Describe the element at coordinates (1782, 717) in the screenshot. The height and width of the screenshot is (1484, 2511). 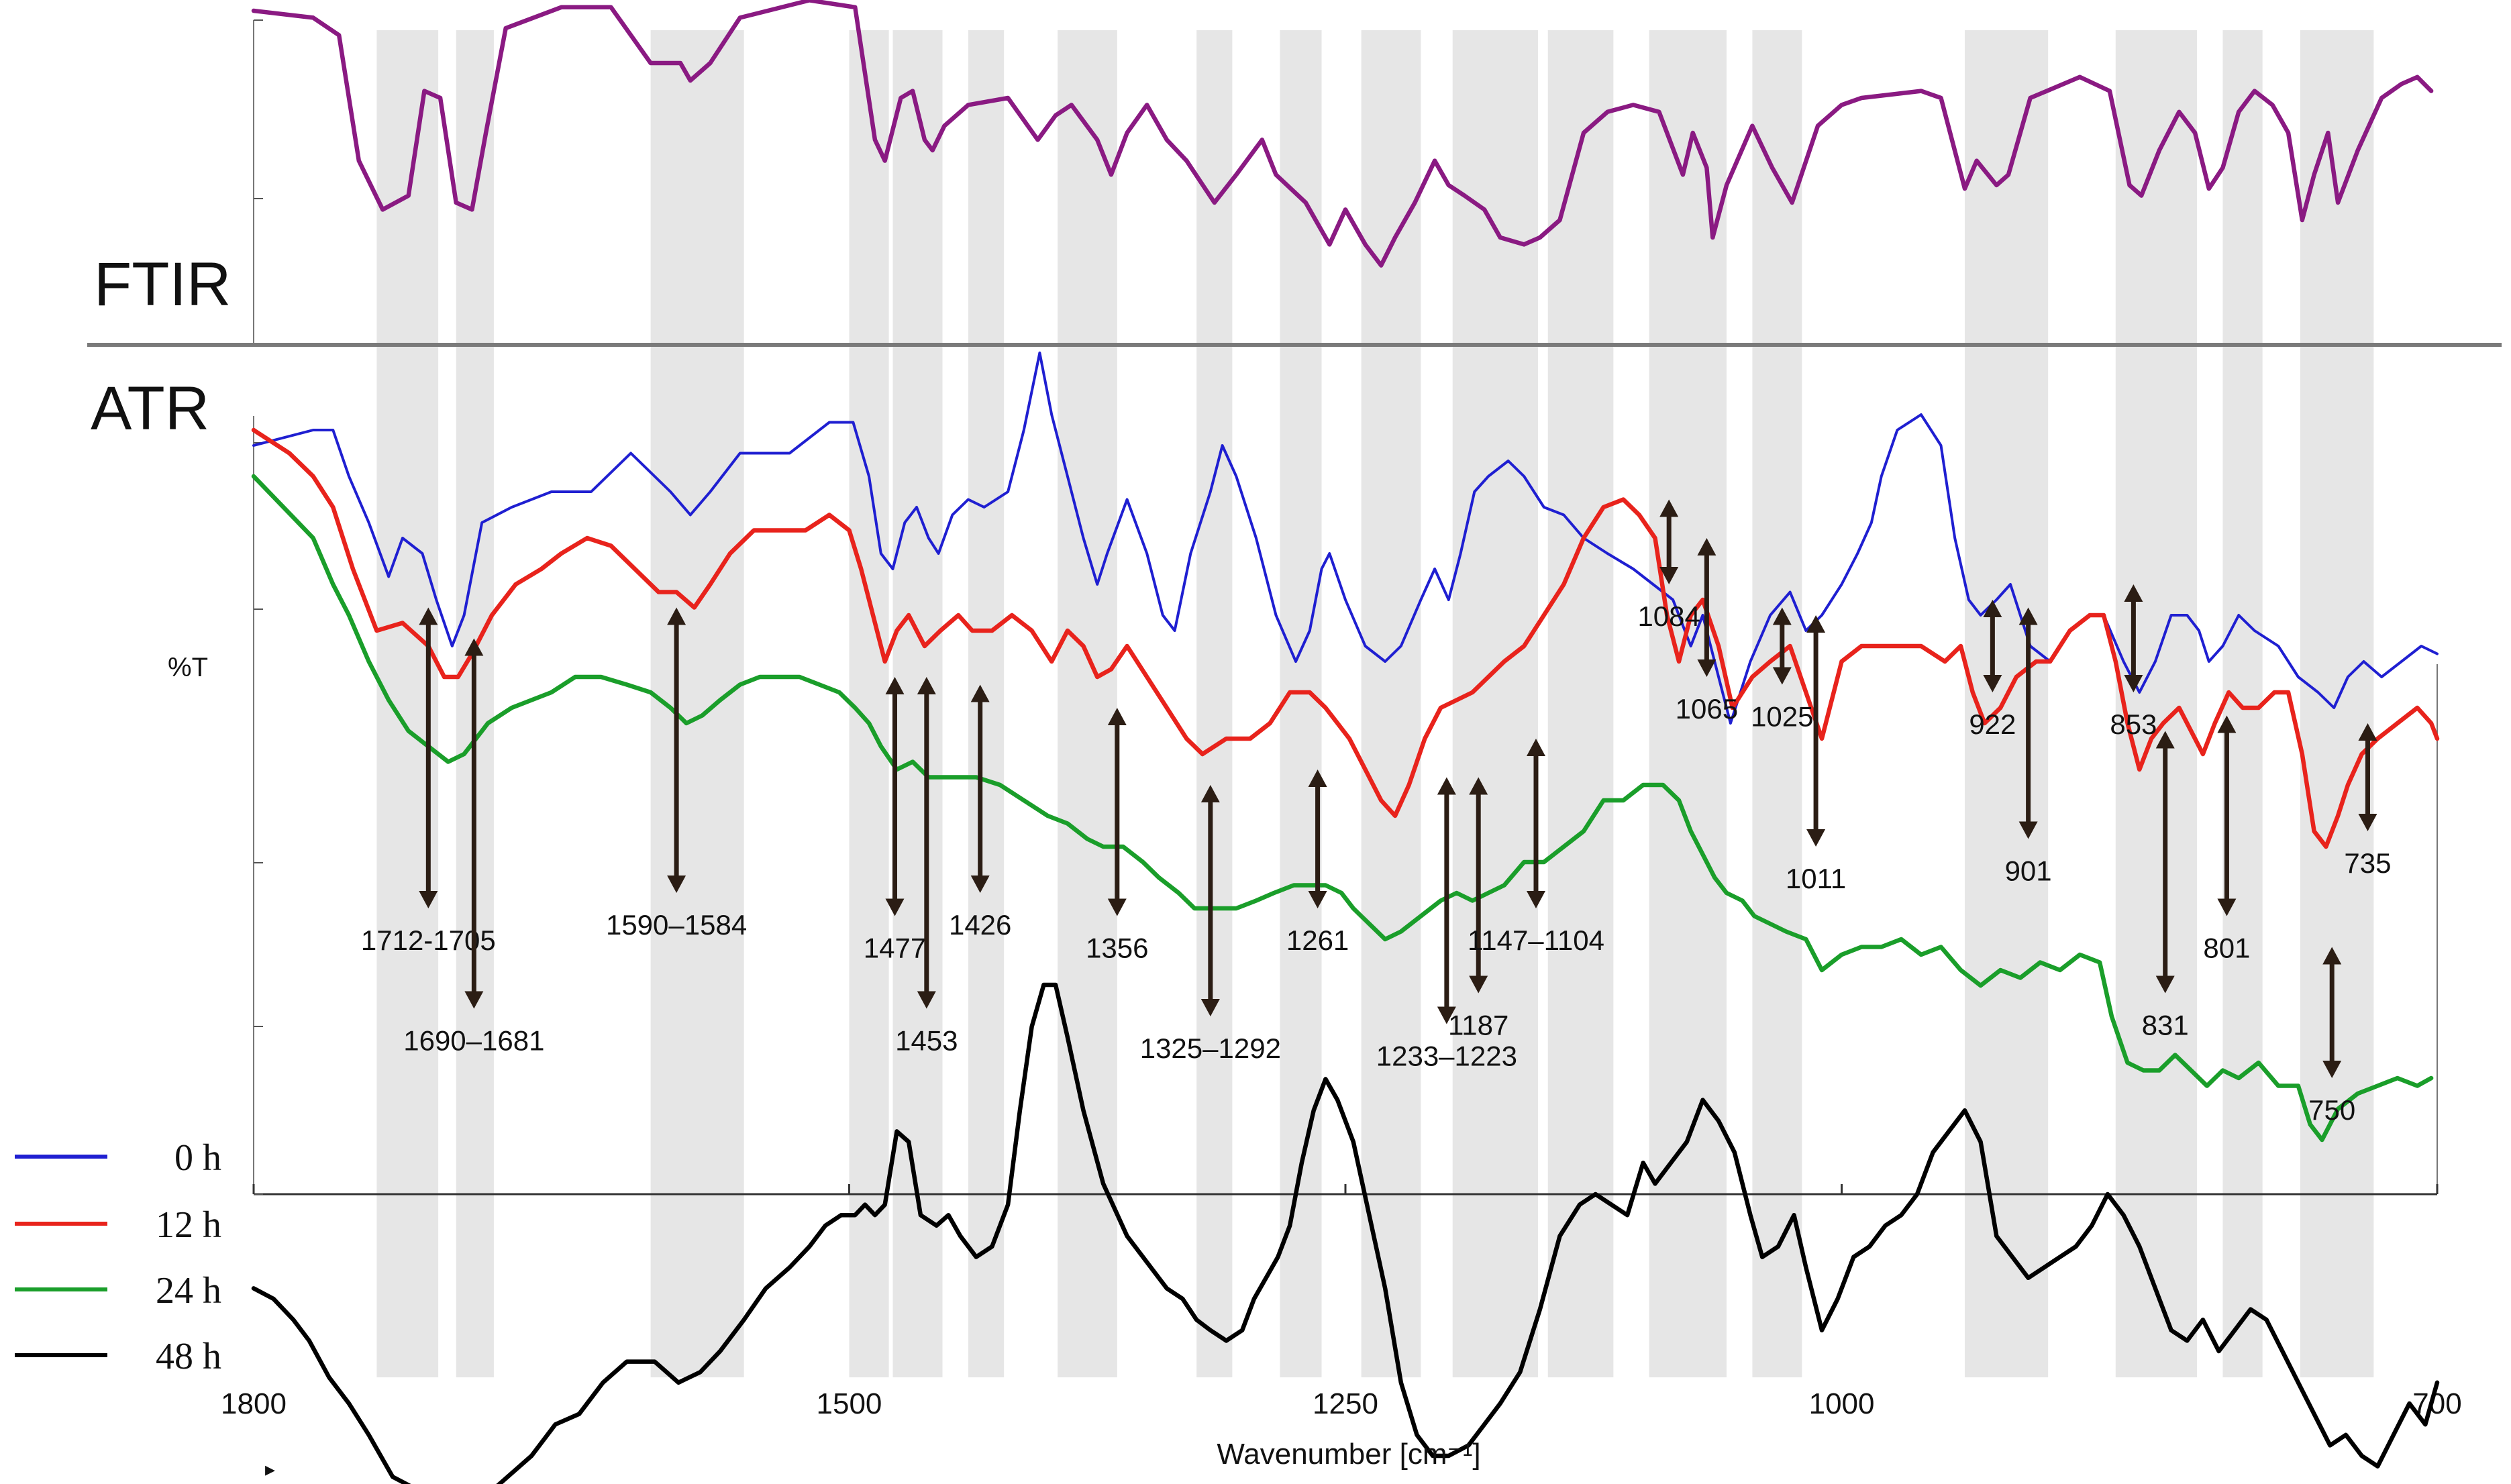
I see `peak-label: 1025` at that location.